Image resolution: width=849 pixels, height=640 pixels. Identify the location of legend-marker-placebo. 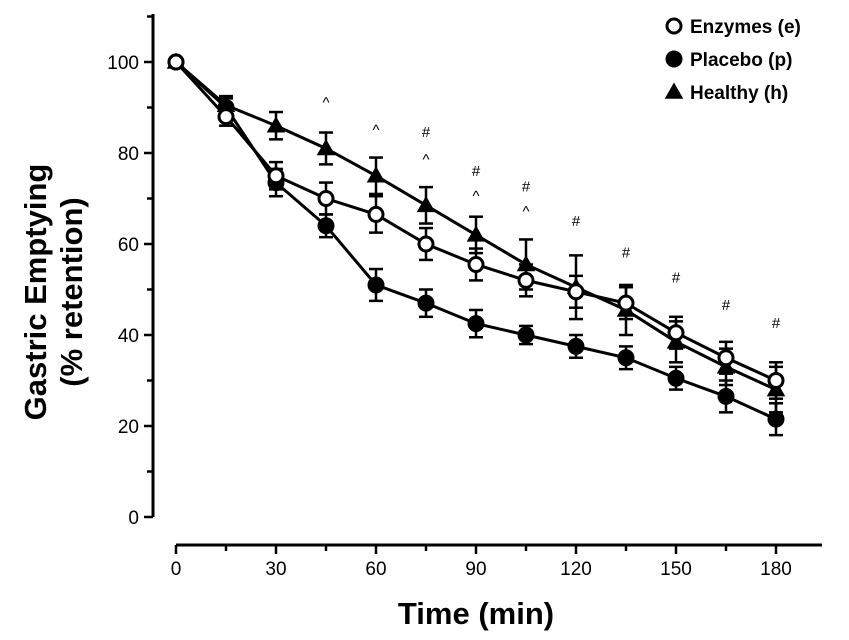
(674, 59).